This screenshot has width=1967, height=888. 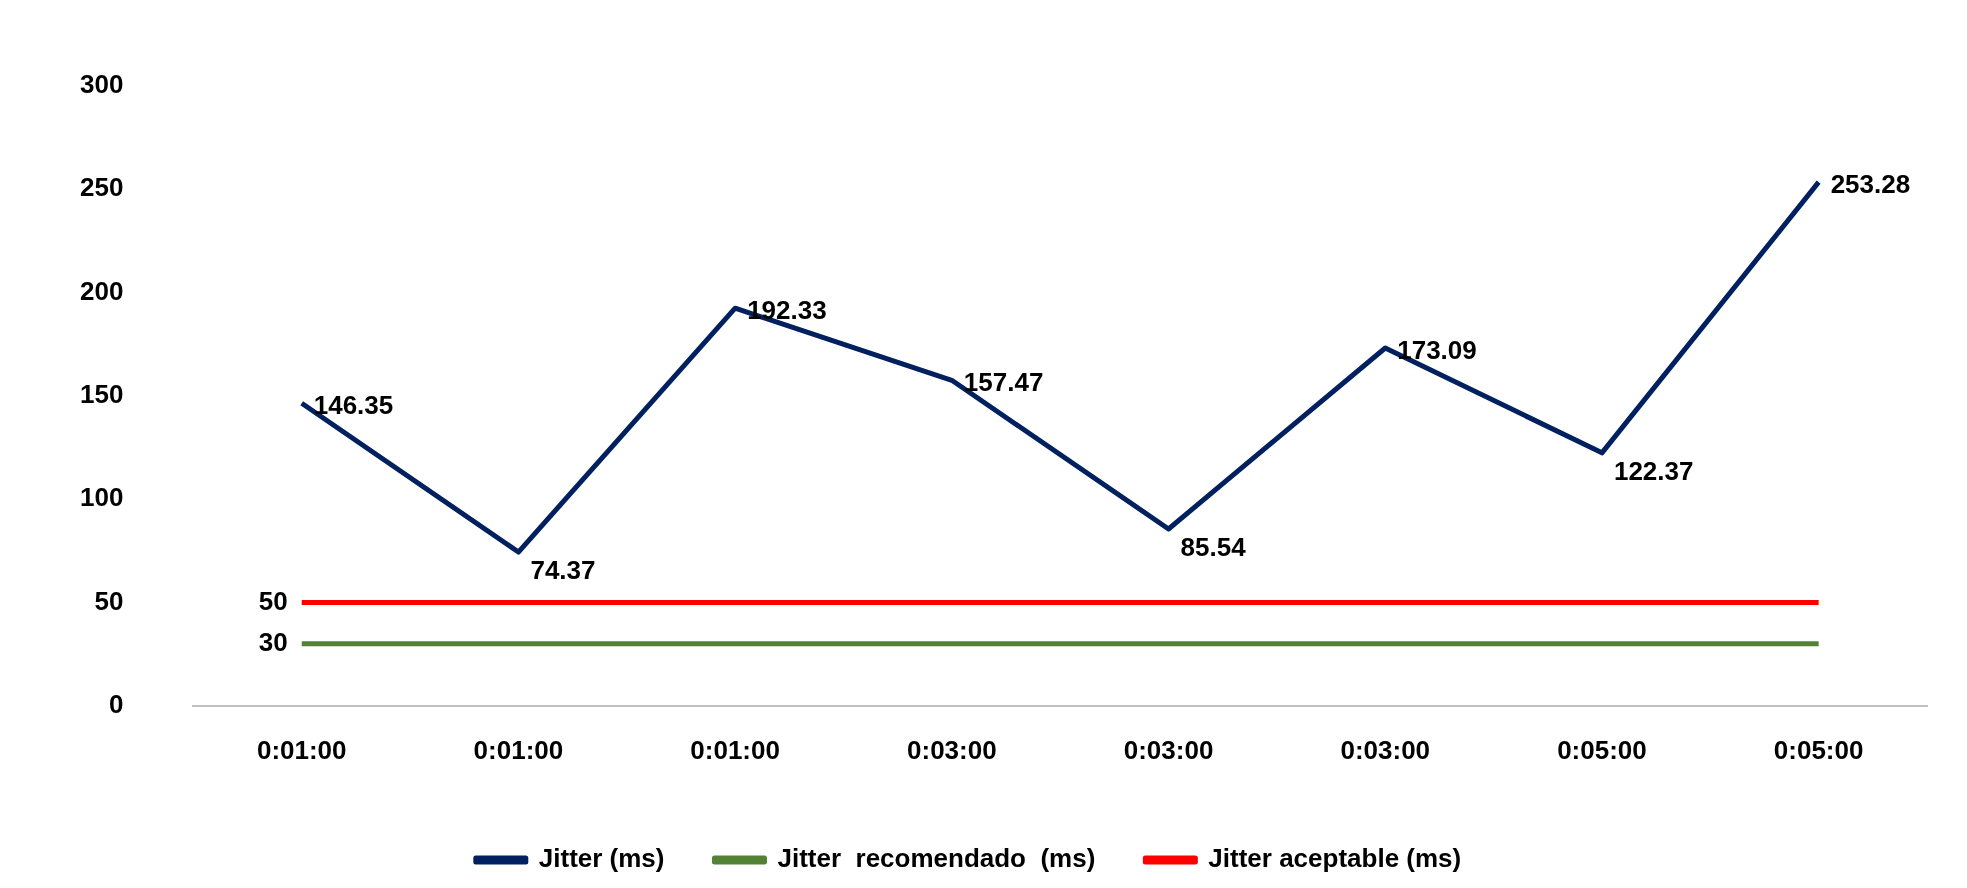 I want to click on y-tick-label: 150, so click(x=101, y=393).